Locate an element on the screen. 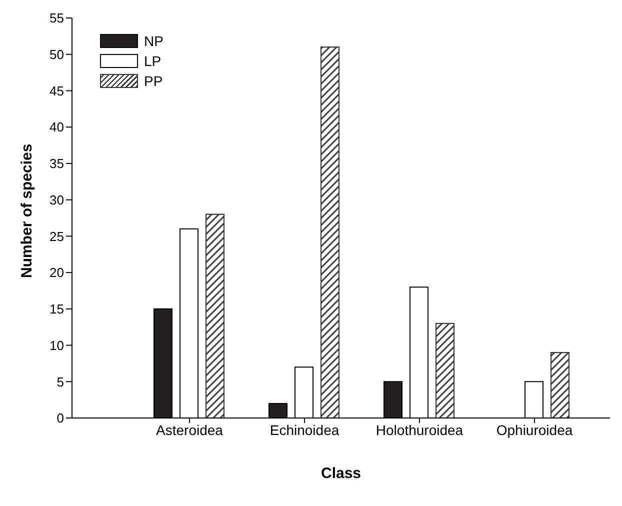 The width and height of the screenshot is (622, 506). x-tick-label: Ophiuroidea is located at coordinates (534, 430).